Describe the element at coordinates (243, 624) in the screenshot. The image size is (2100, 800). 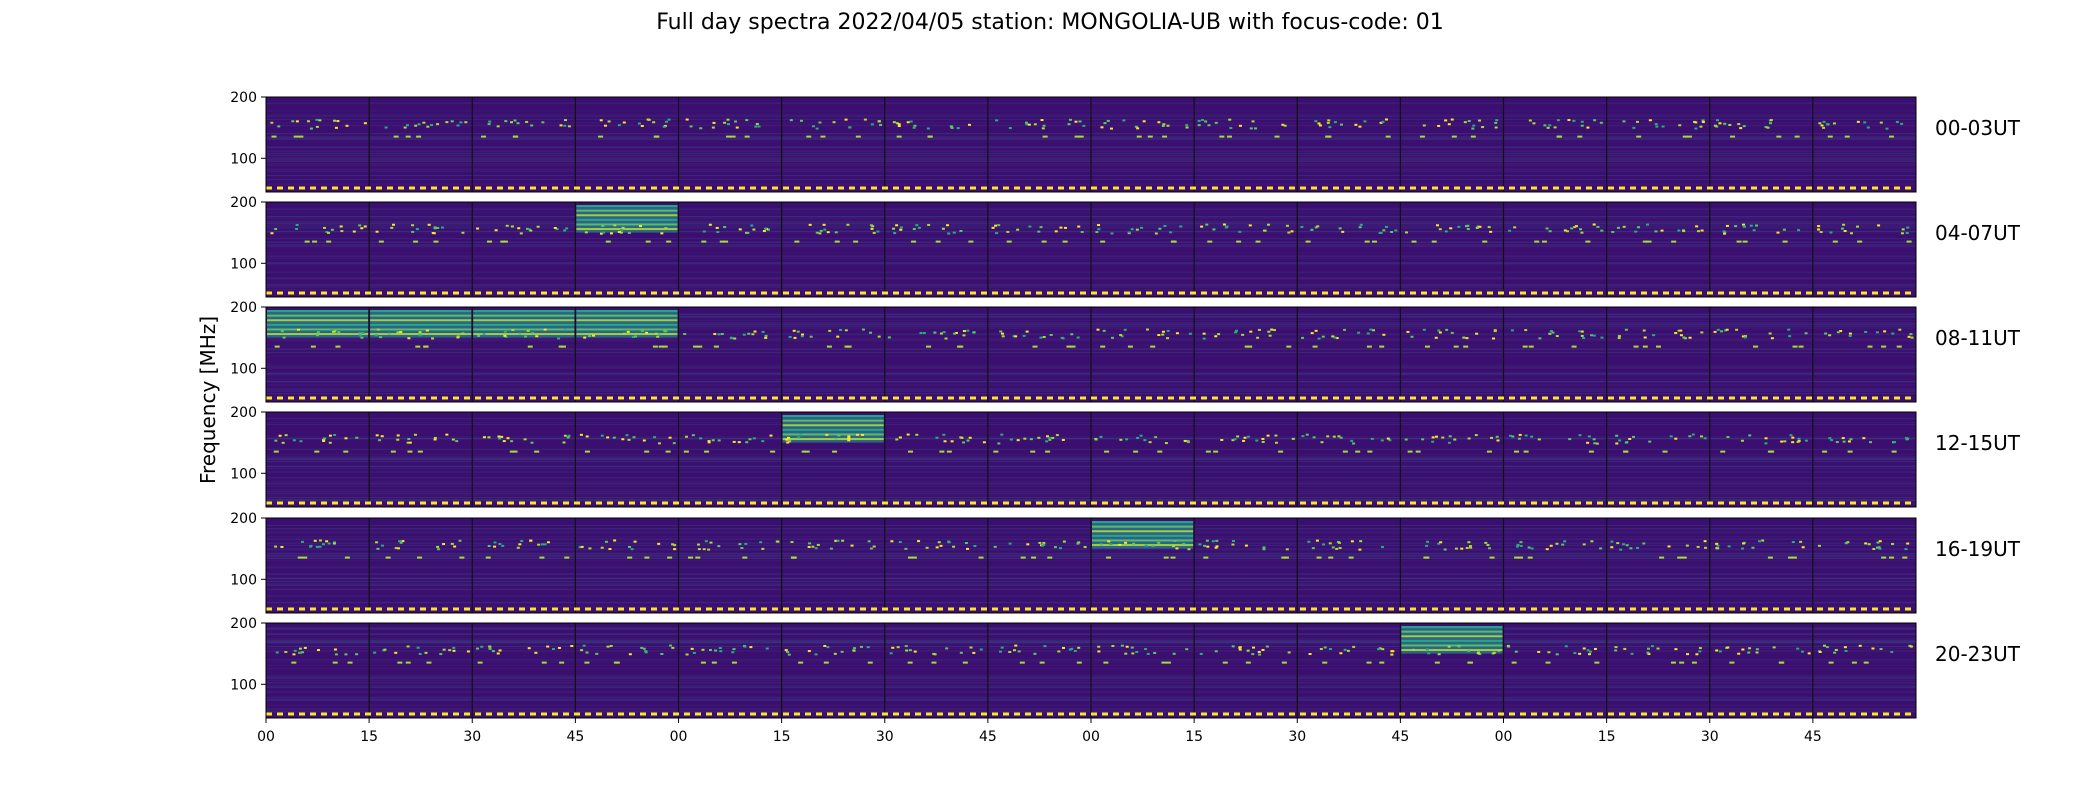
I see `y-tick-label: 200` at that location.